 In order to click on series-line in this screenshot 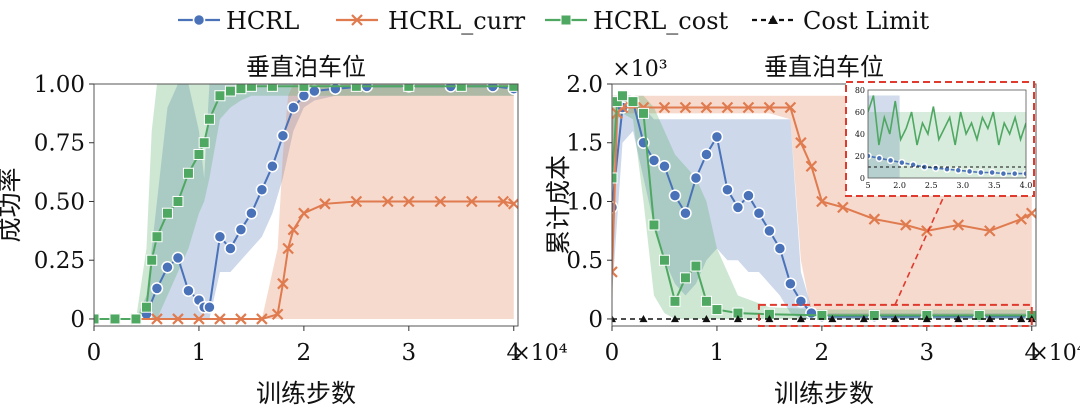, I will do `click(304, 260)`.